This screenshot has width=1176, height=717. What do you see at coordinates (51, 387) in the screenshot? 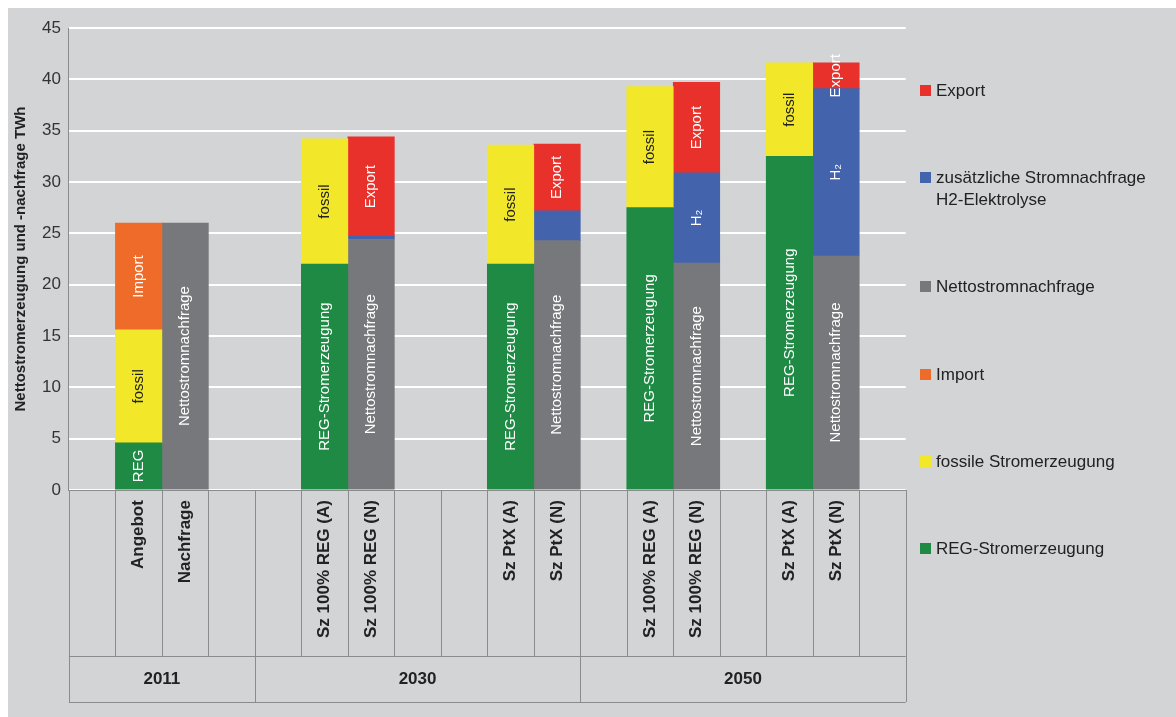
I see `y-tick-label: 10` at bounding box center [51, 387].